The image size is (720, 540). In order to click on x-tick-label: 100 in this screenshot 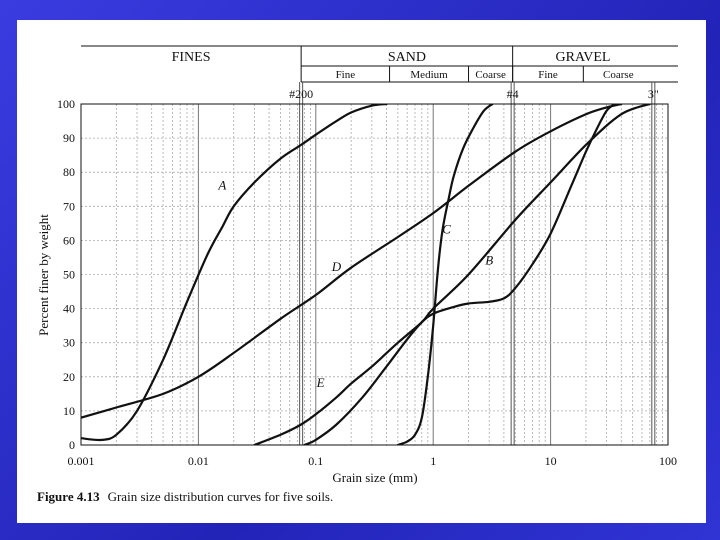, I will do `click(668, 461)`.